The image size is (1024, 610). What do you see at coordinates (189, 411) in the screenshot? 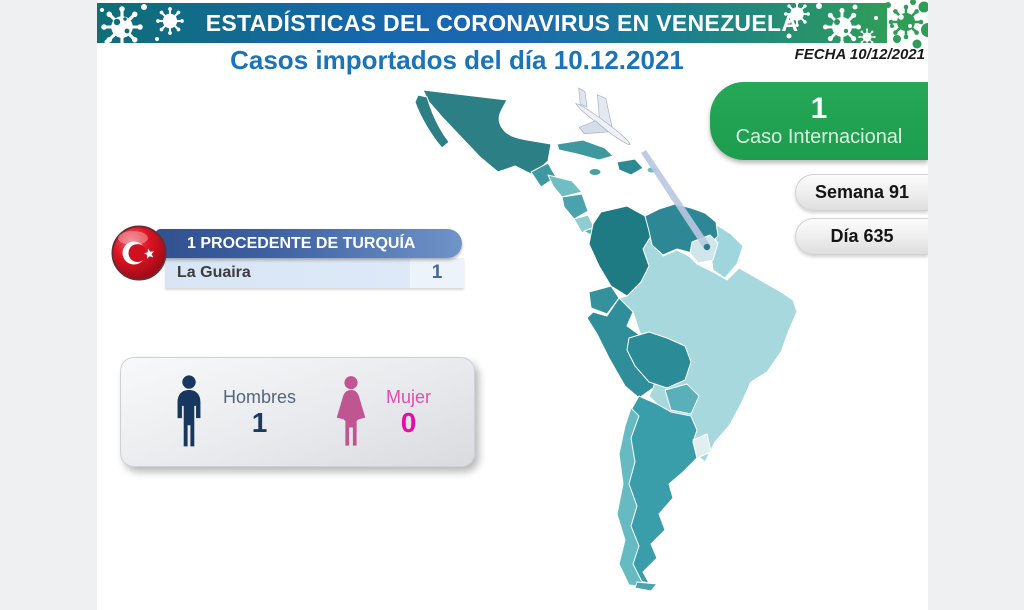
I see `male-icon` at bounding box center [189, 411].